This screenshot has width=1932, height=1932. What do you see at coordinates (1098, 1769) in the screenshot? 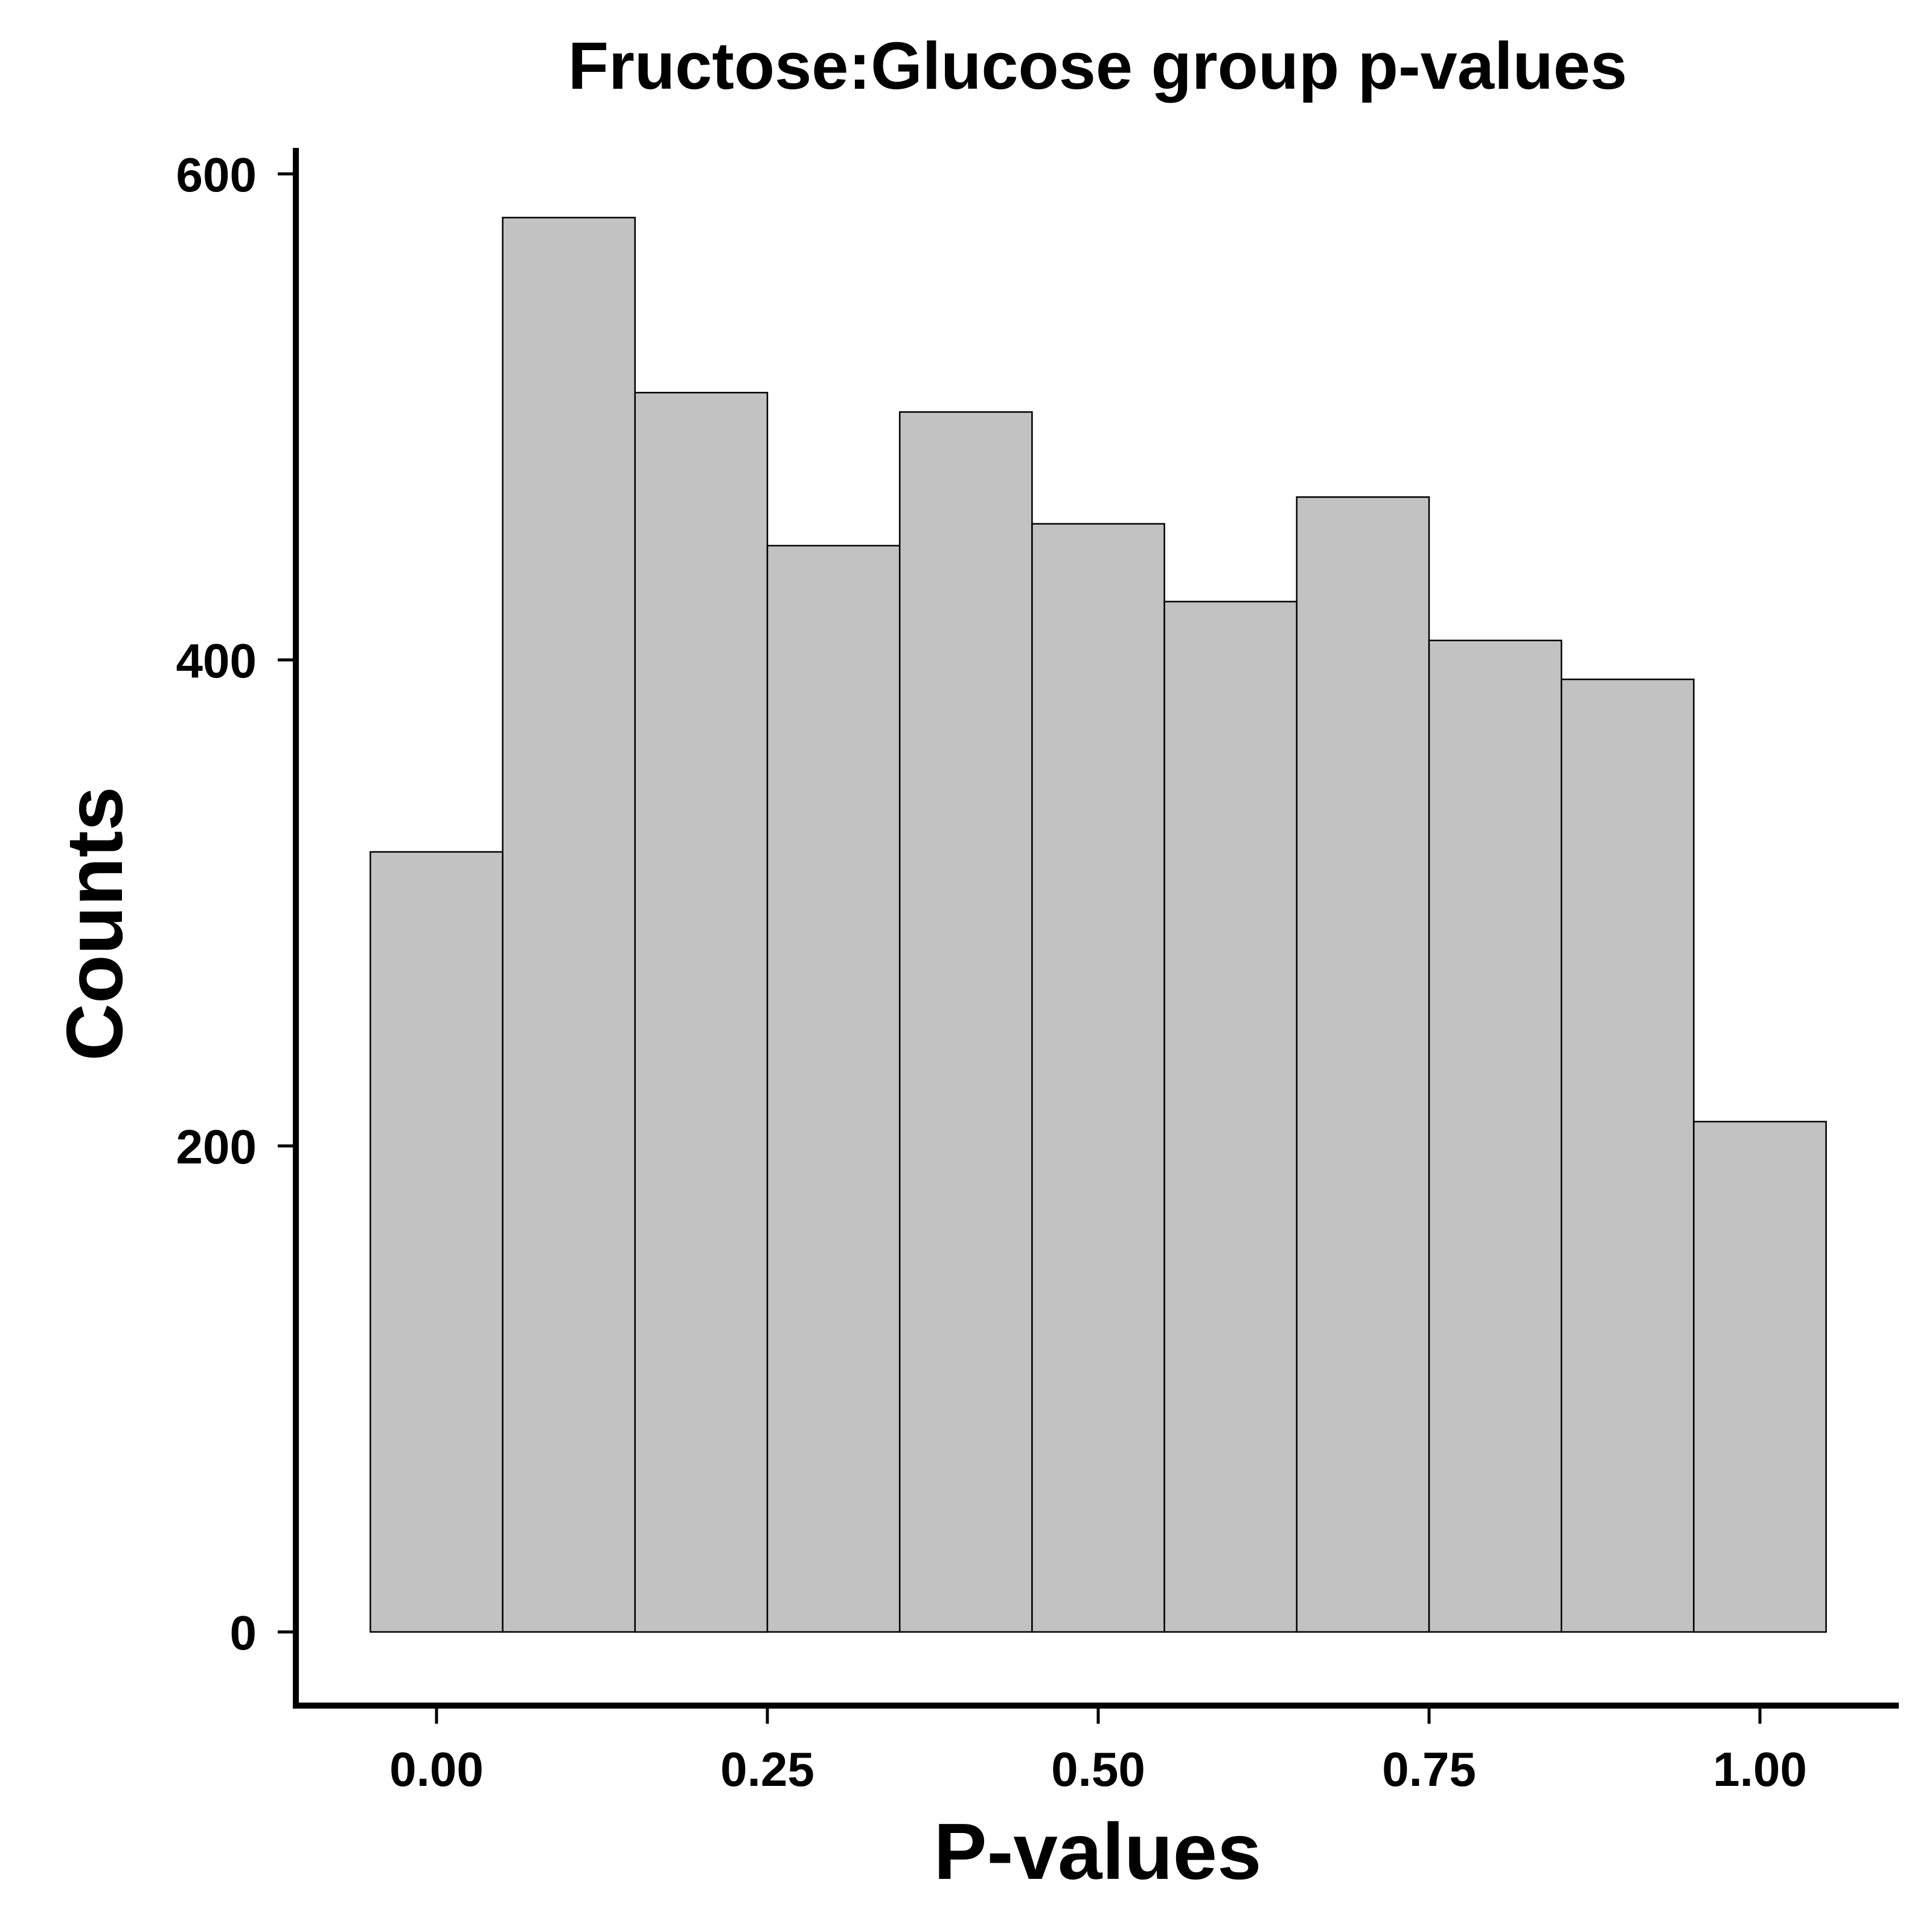
I see `x-tick-label: 0.50` at bounding box center [1098, 1769].